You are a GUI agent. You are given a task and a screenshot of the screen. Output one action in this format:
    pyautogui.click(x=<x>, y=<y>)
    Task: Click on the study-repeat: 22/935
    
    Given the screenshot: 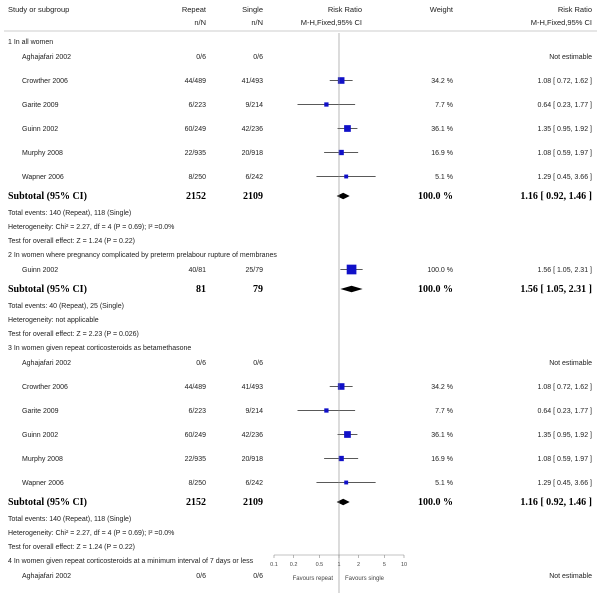 What is the action you would take?
    pyautogui.click(x=196, y=459)
    